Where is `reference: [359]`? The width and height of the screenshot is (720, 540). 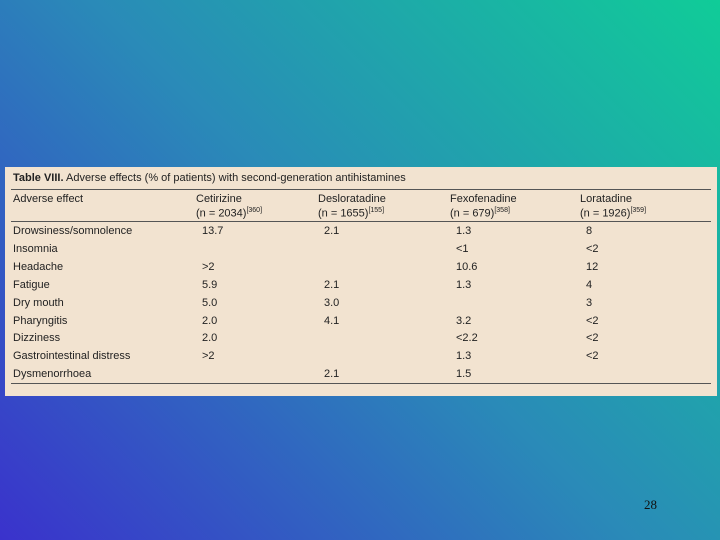
reference: [359] is located at coordinates (638, 210).